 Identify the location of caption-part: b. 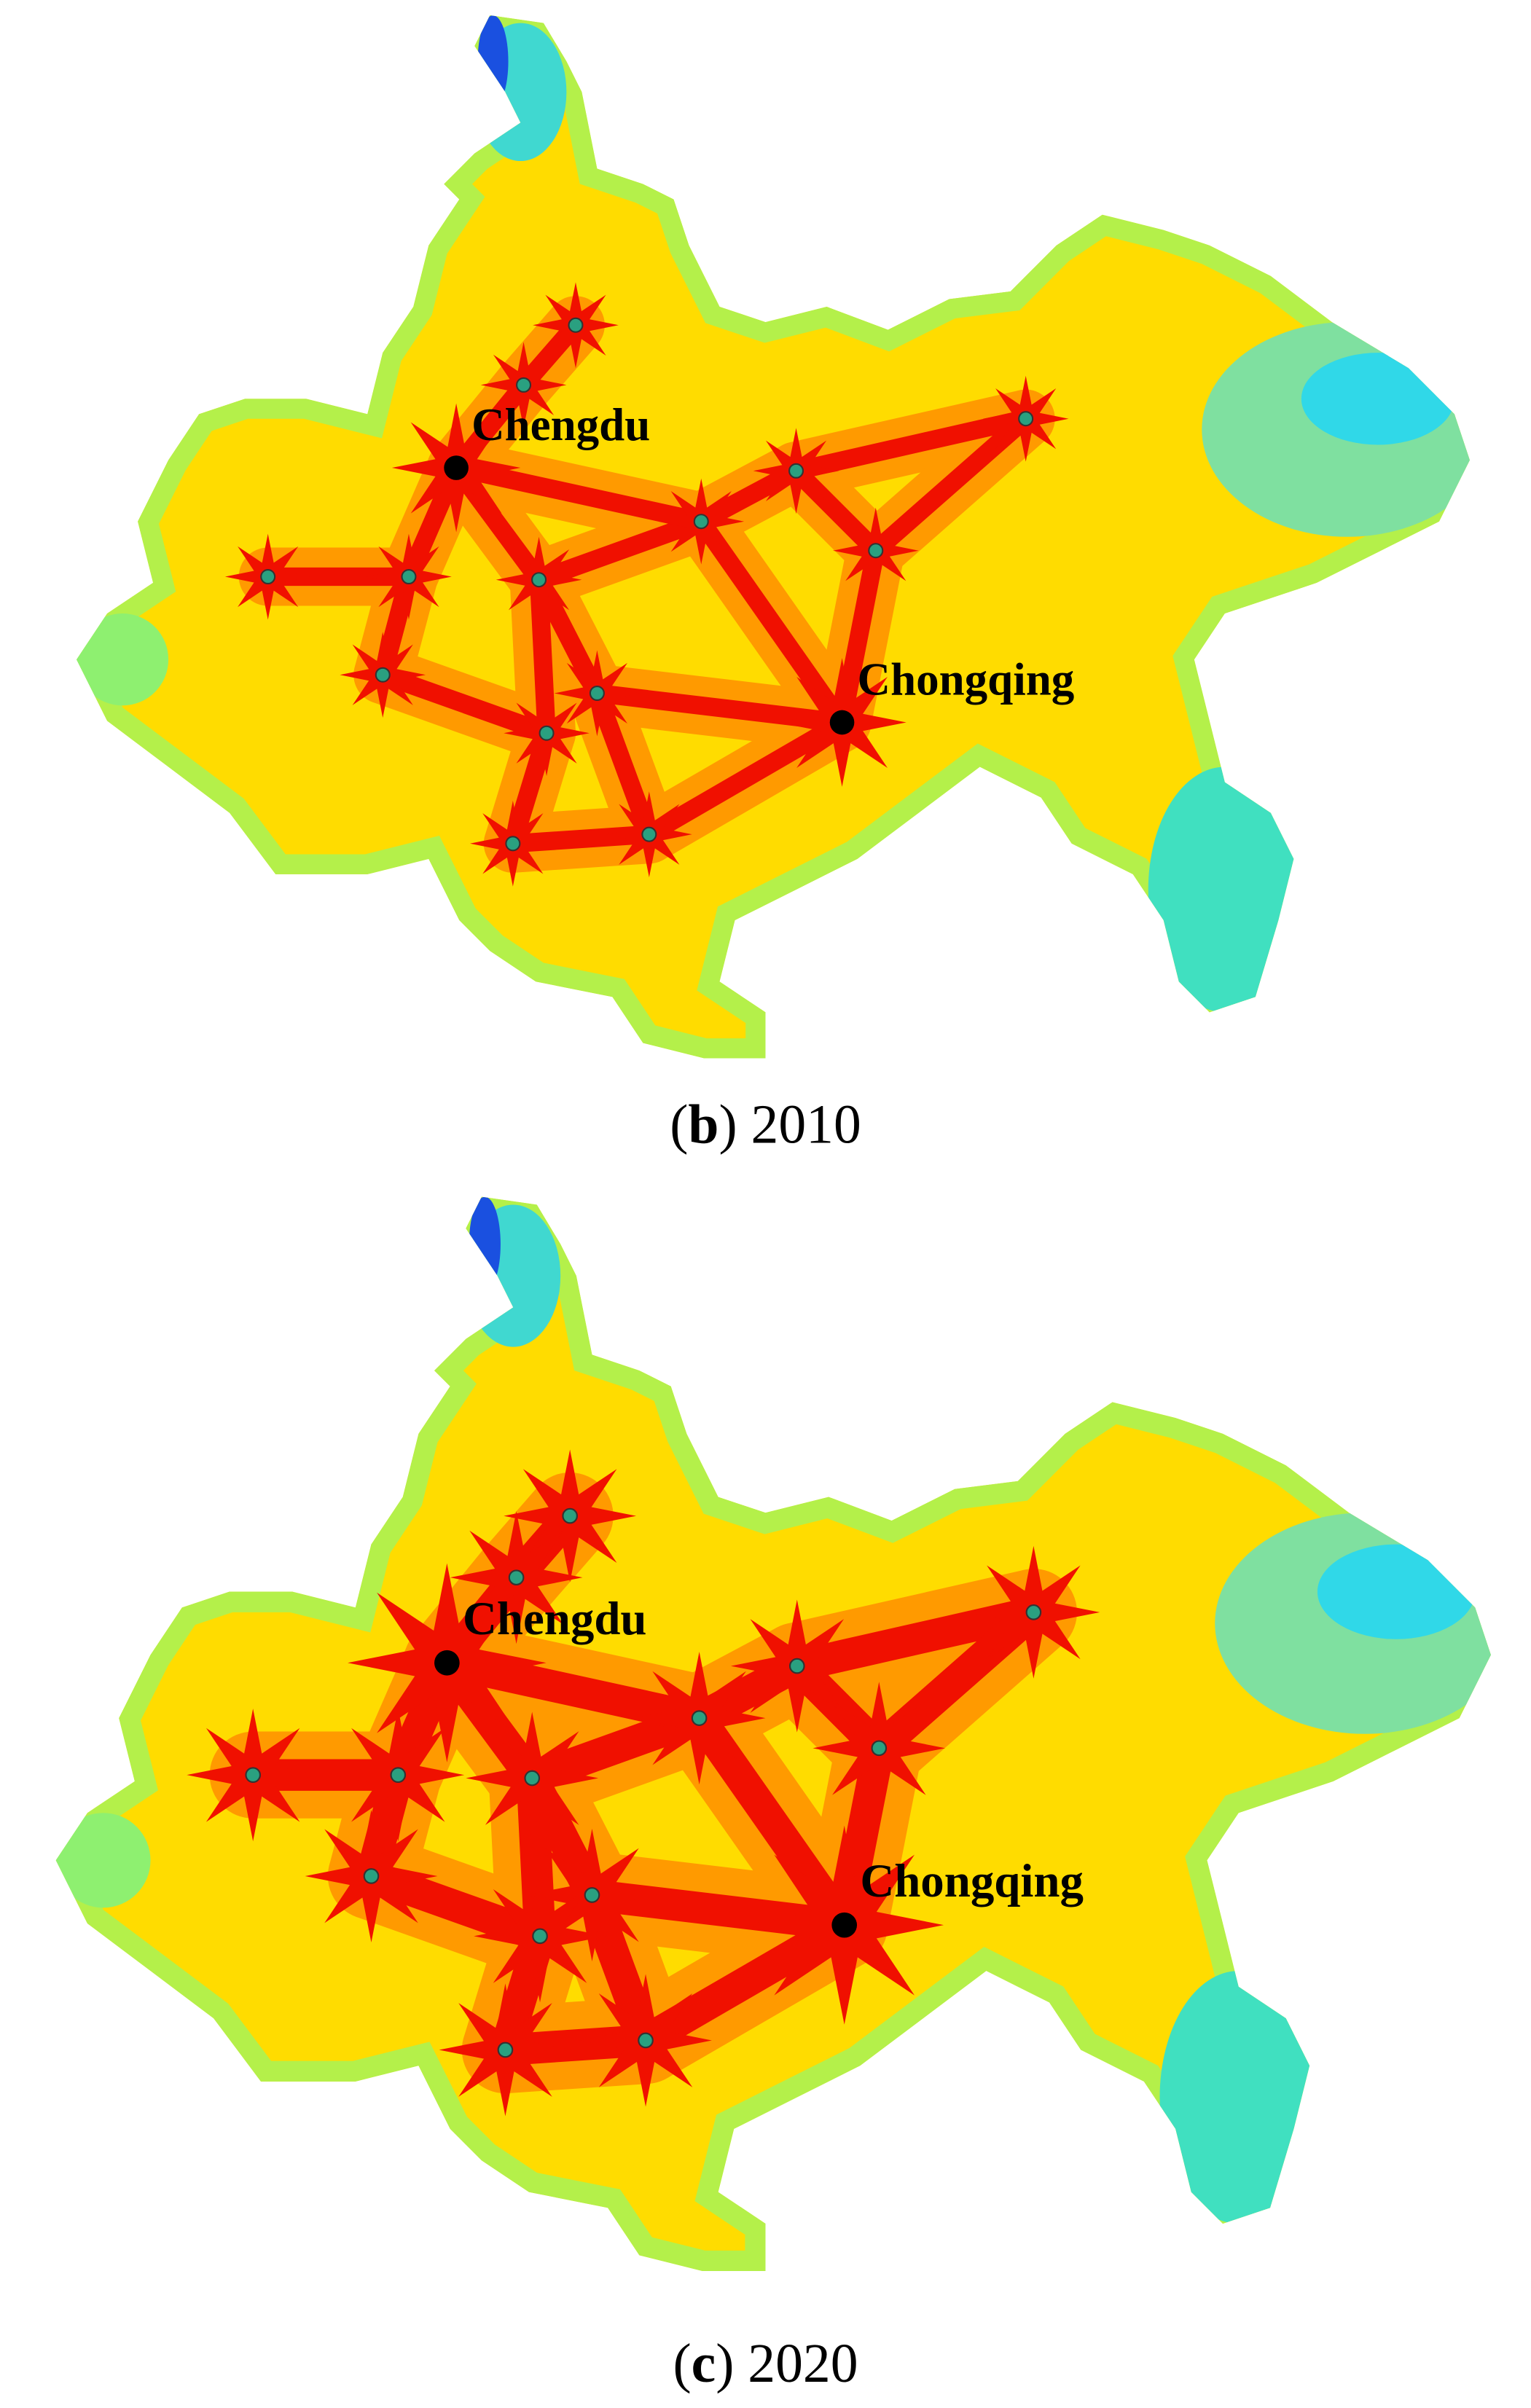
(703, 1124).